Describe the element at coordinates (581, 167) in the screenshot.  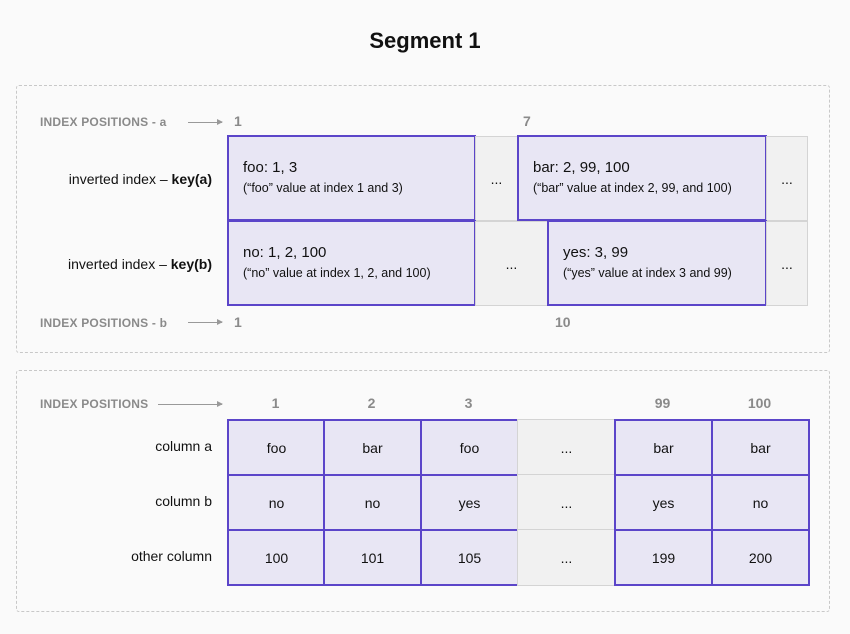
I see `posting-main: bar: 2, 99, 100` at that location.